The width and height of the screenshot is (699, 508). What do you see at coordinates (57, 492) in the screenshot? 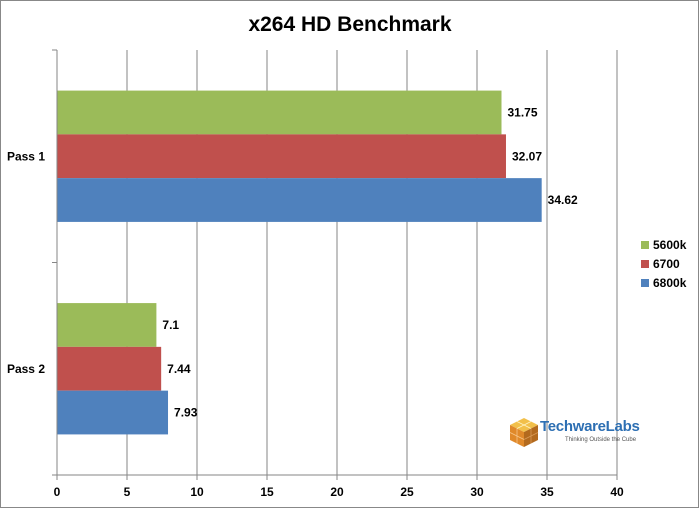
I see `x-tick-label: 0` at bounding box center [57, 492].